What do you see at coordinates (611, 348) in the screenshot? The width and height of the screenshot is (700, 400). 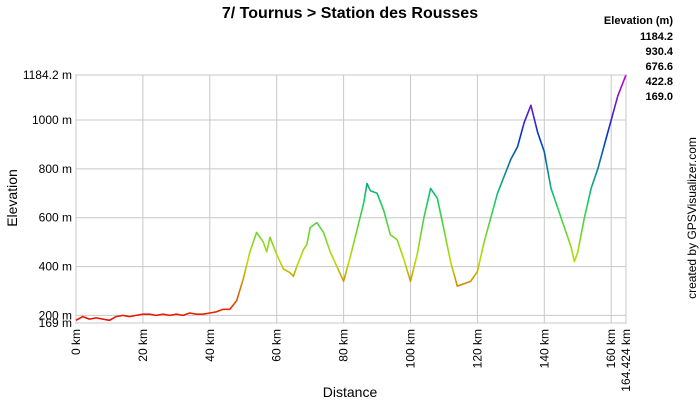 I see `x-tick-label: 160 km` at bounding box center [611, 348].